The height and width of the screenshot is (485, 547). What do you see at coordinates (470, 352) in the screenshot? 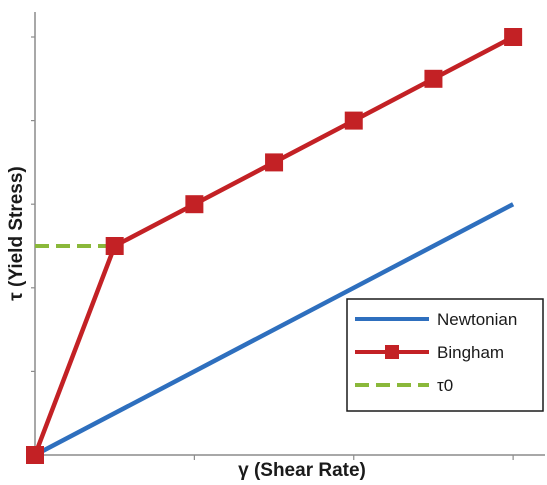
I see `legend-label-1: Bingham` at bounding box center [470, 352].